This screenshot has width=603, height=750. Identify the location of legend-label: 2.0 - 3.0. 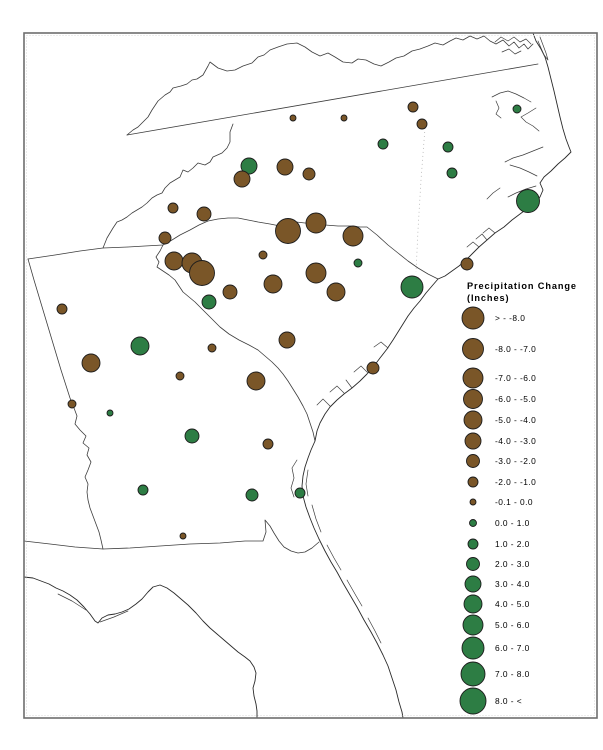
(512, 564).